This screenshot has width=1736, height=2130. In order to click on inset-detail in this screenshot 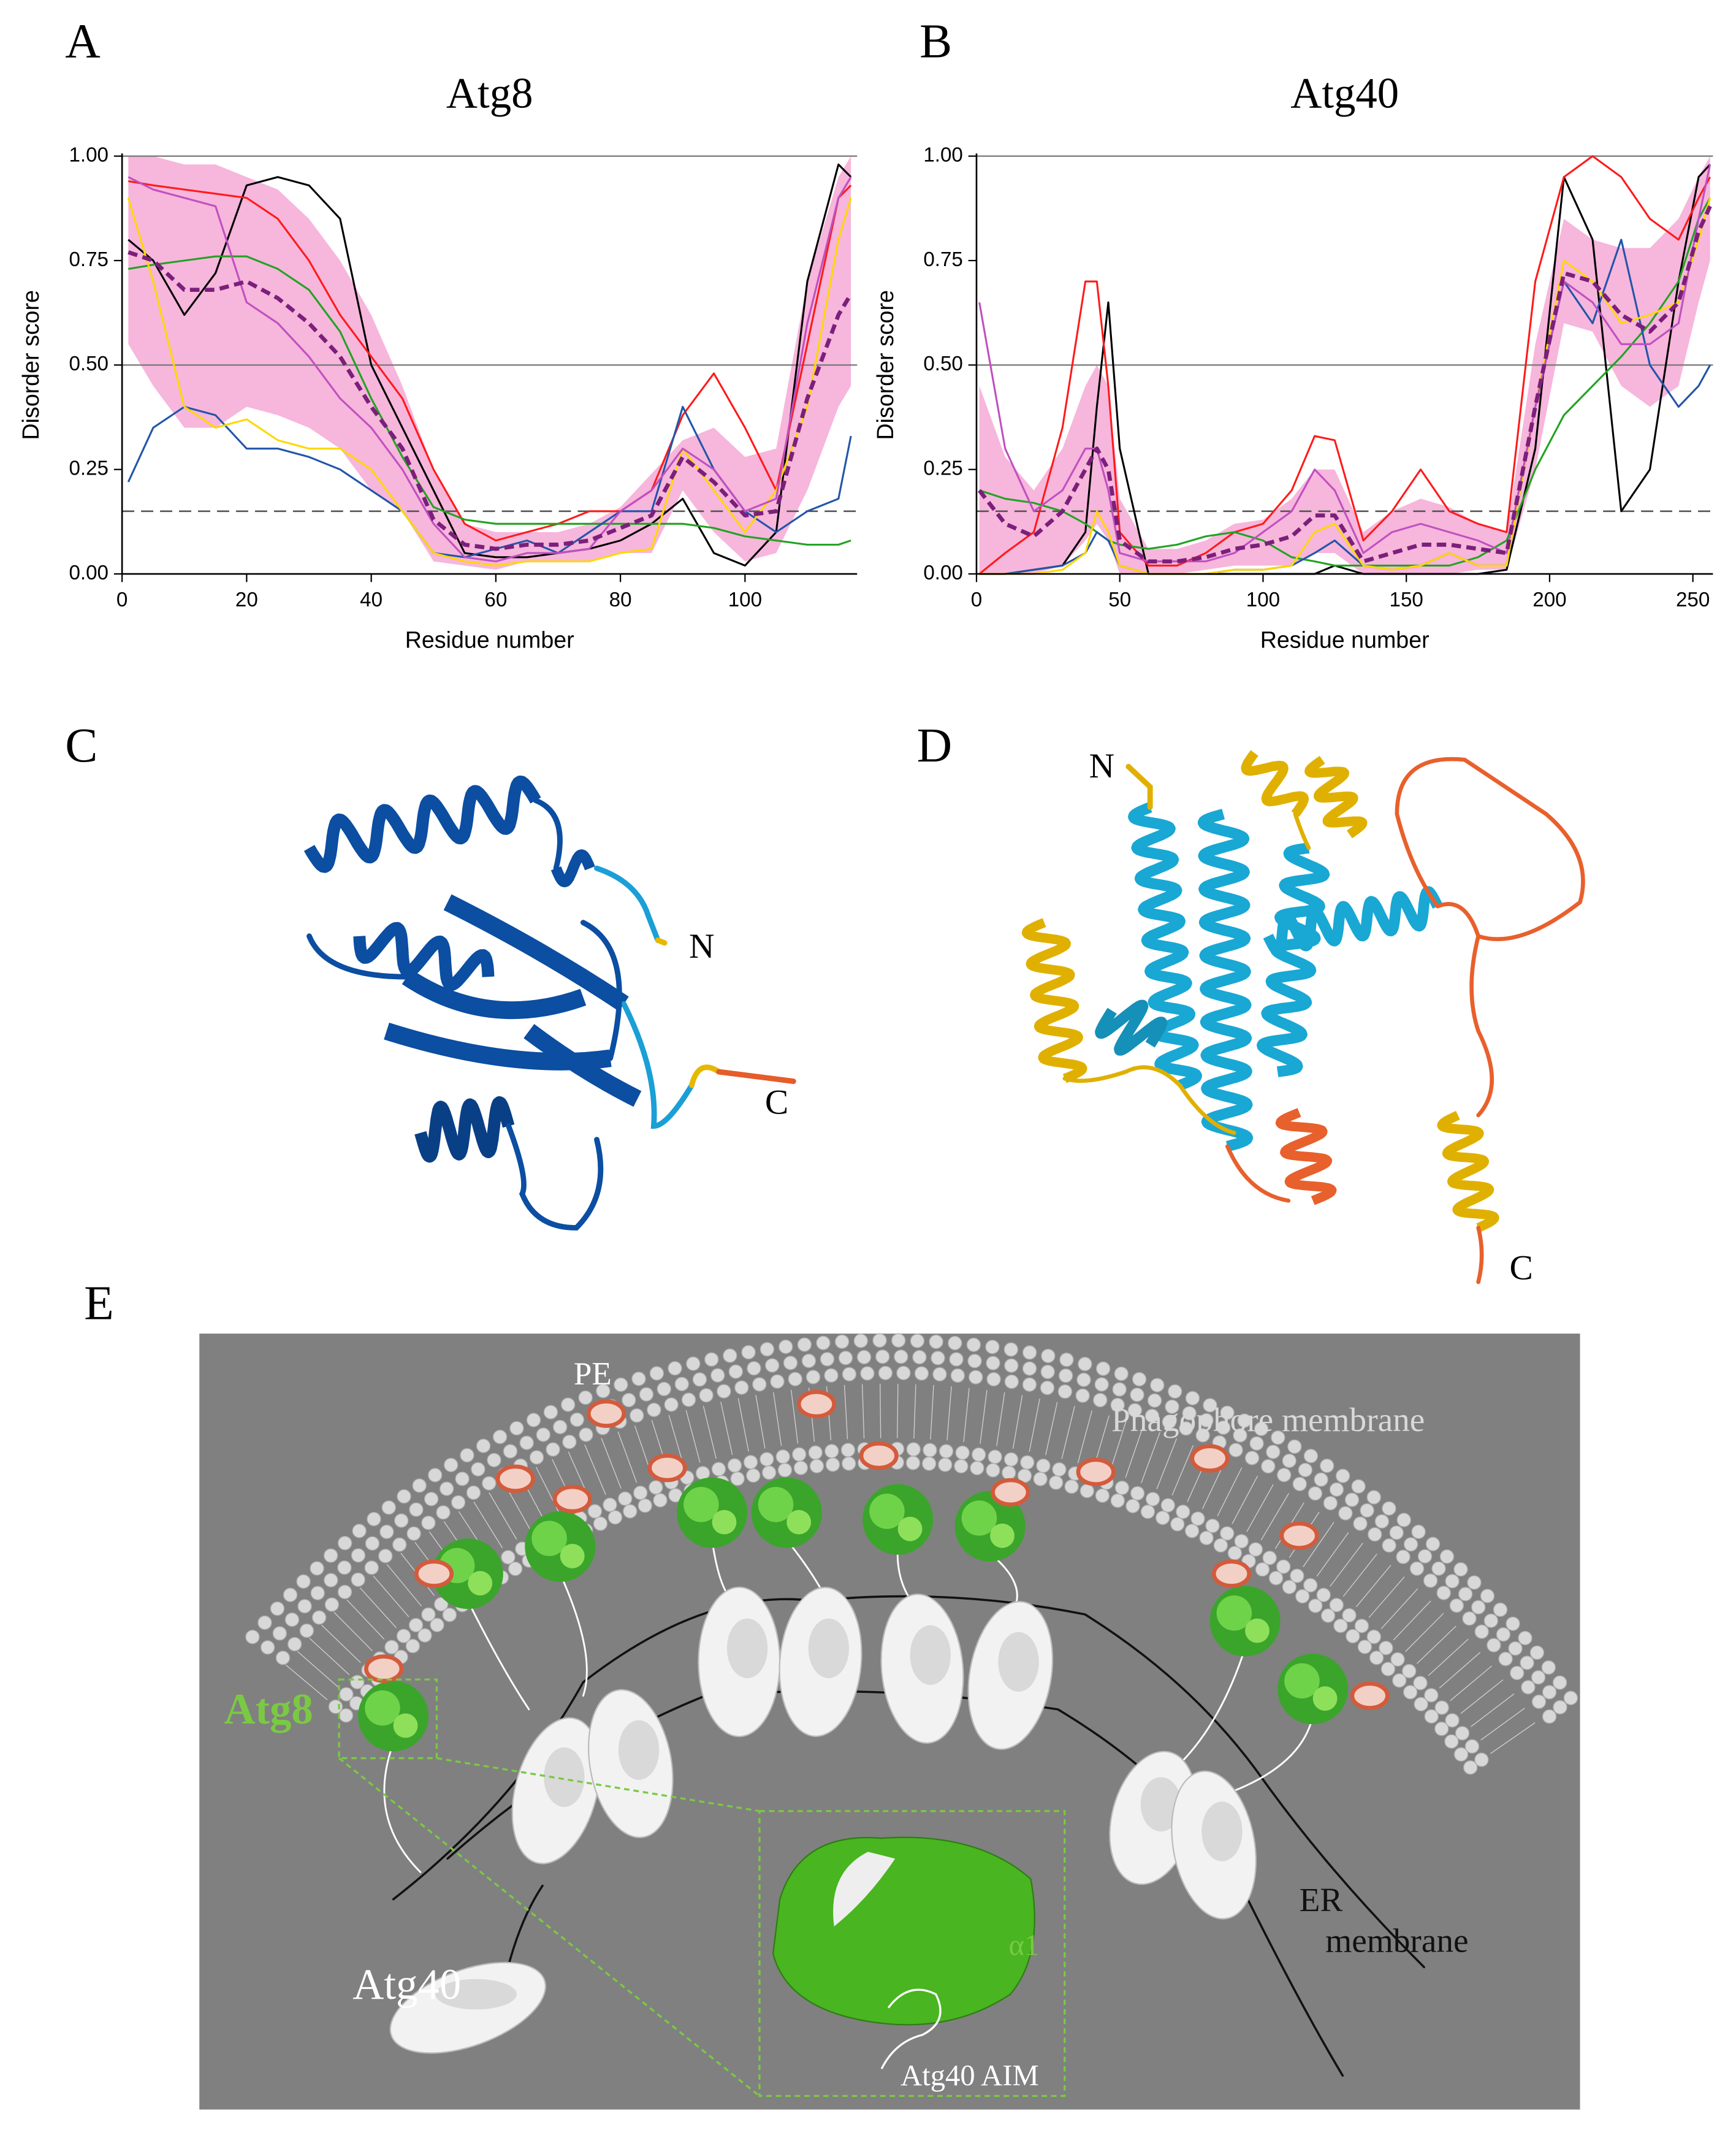, I will do `click(864, 1889)`.